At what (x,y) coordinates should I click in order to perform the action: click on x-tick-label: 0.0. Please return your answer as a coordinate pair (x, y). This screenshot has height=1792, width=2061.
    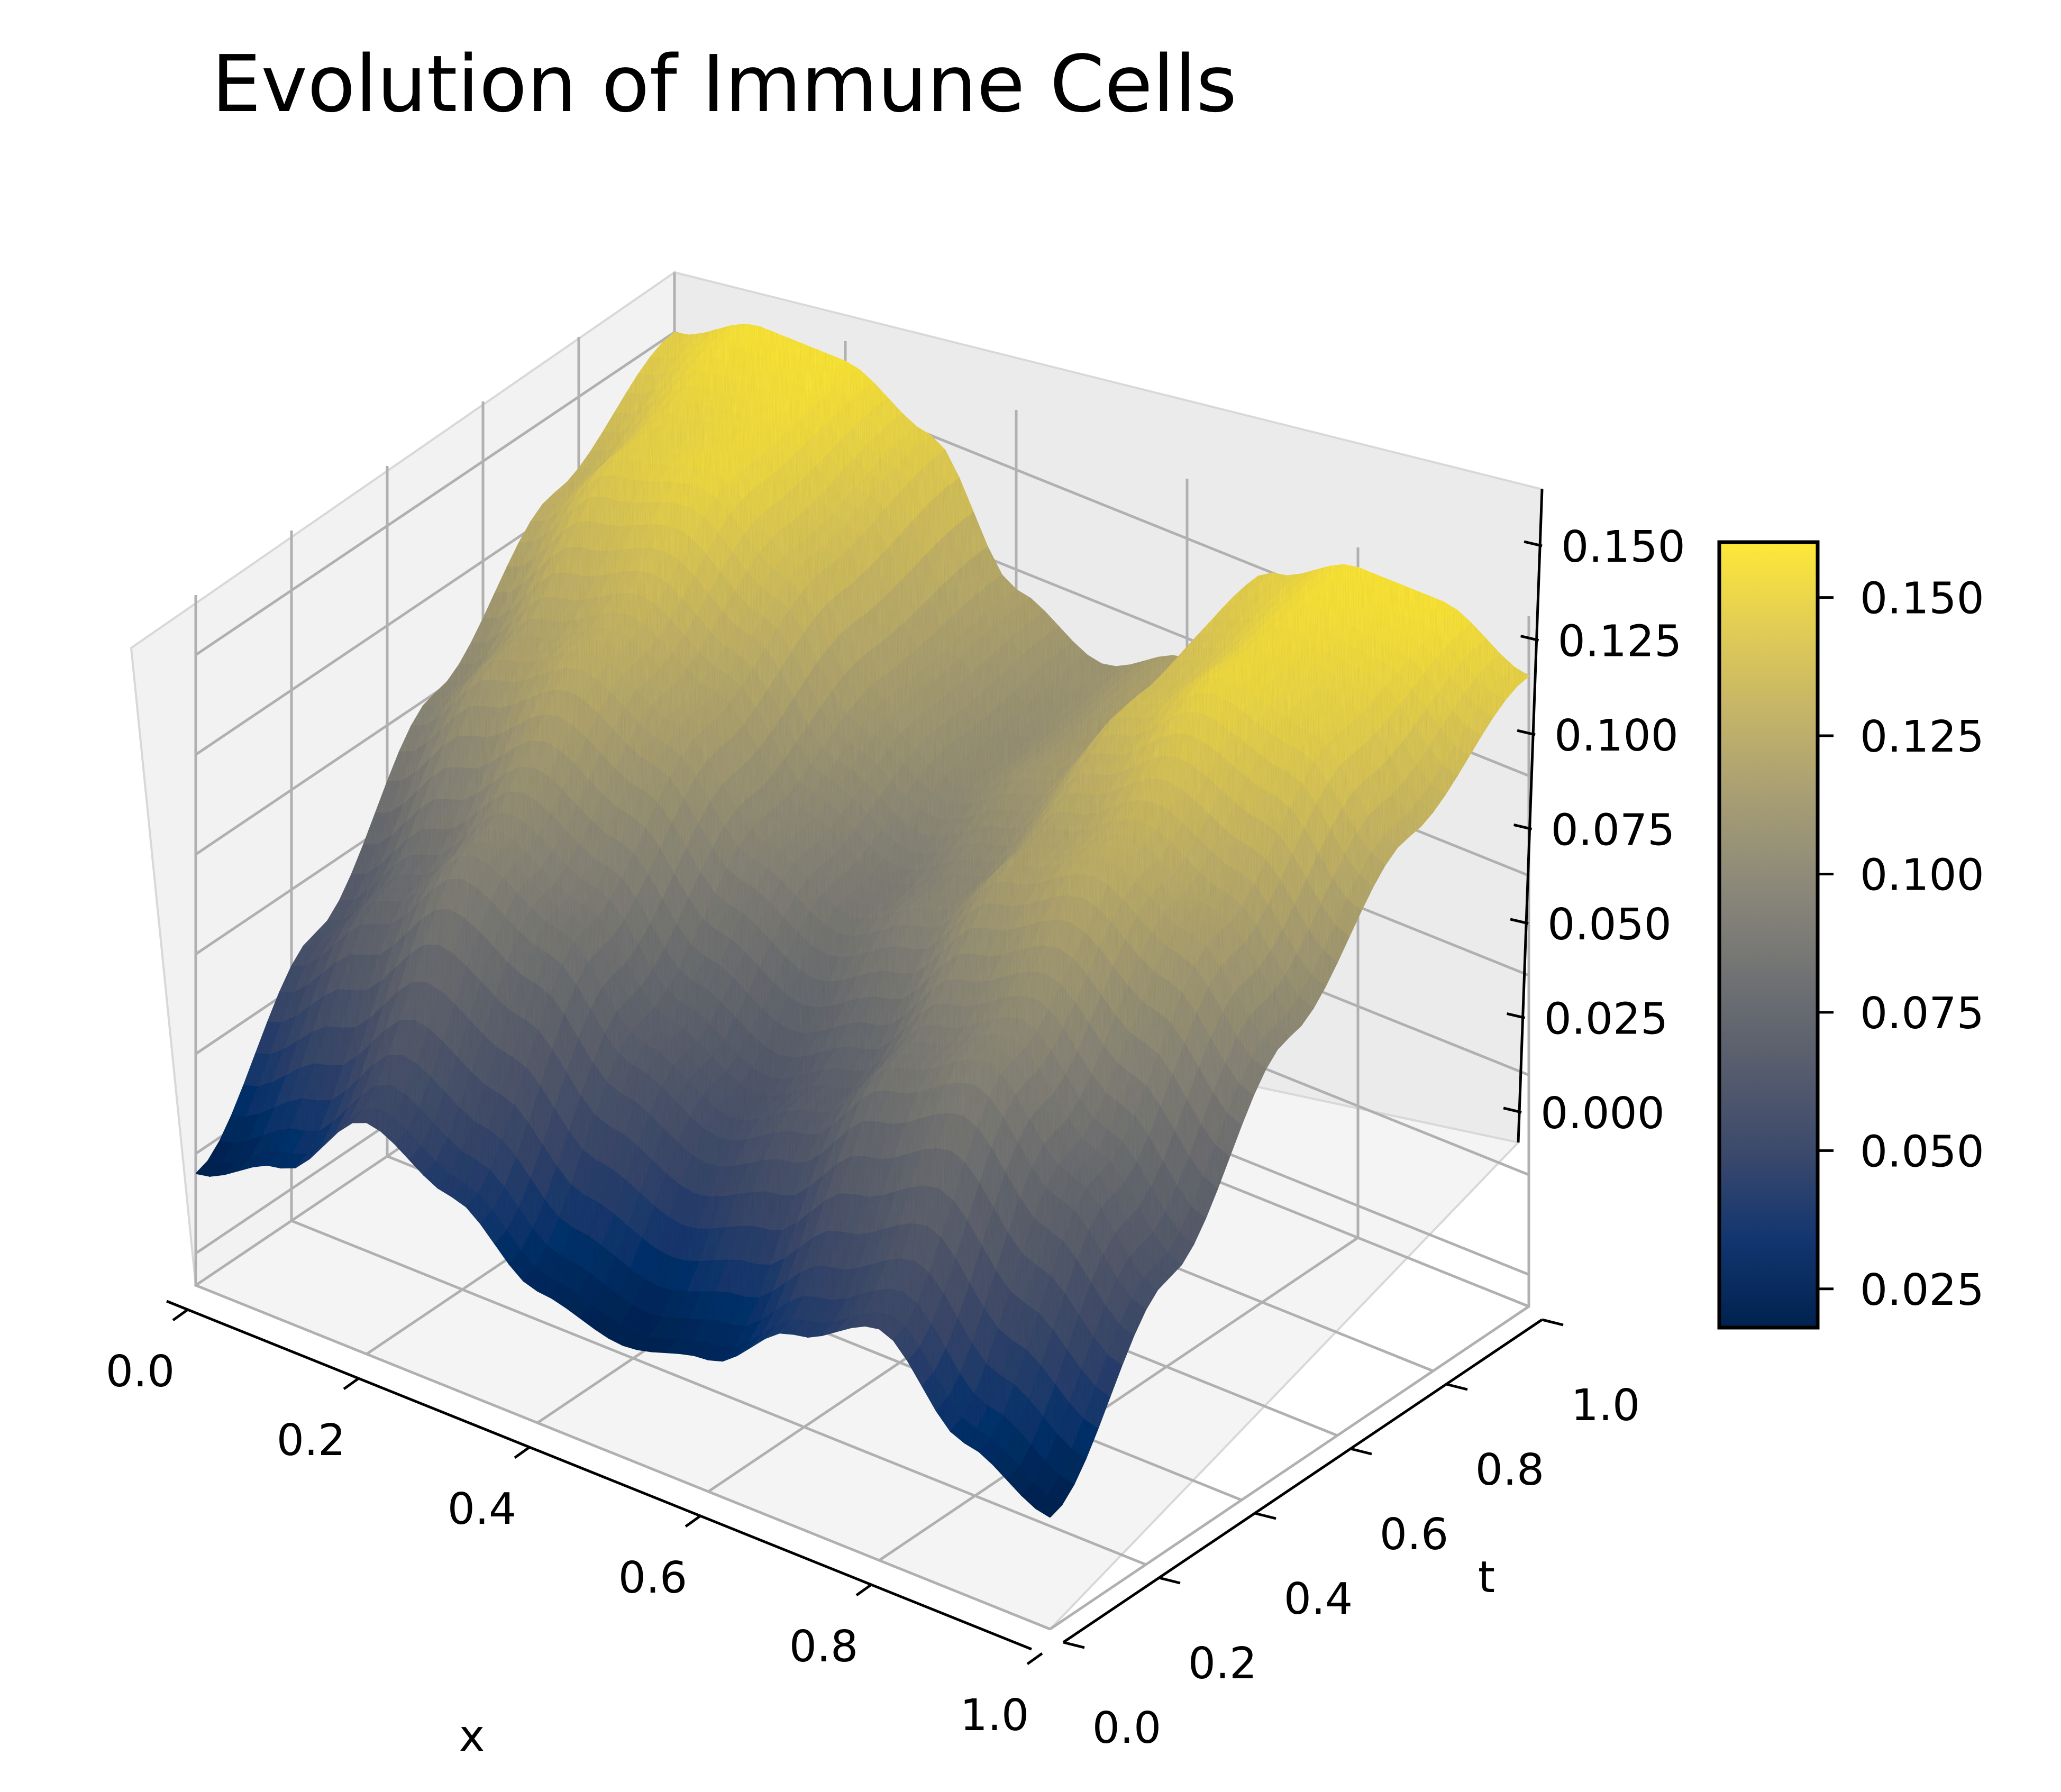
    Looking at the image, I should click on (140, 1372).